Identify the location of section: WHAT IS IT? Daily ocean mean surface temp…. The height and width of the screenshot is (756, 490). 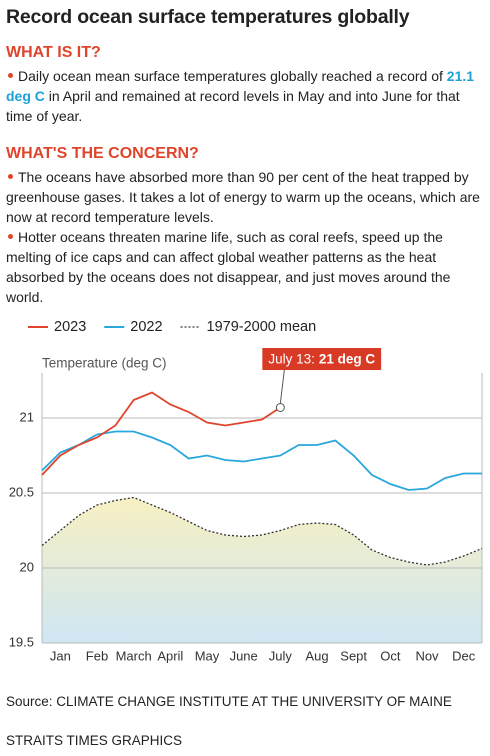
(245, 85).